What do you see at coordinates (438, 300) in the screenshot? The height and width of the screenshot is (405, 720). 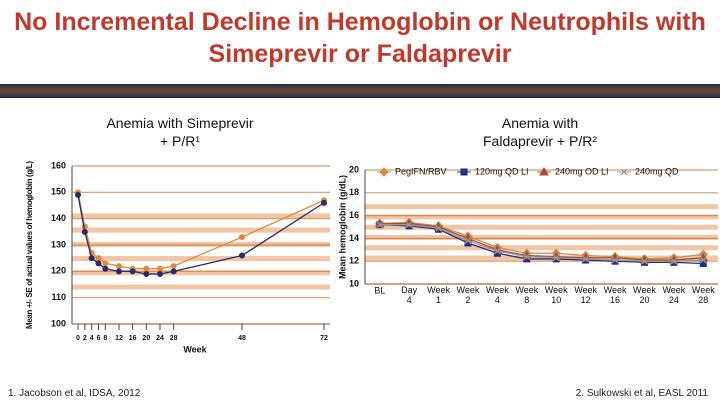 I see `x-tick-label-line: 1` at bounding box center [438, 300].